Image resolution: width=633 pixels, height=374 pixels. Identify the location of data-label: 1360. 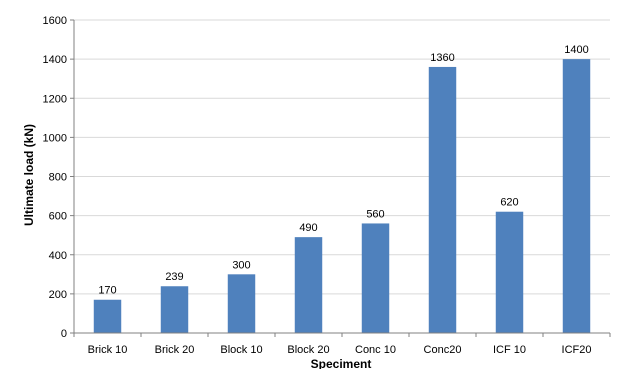
(442, 58).